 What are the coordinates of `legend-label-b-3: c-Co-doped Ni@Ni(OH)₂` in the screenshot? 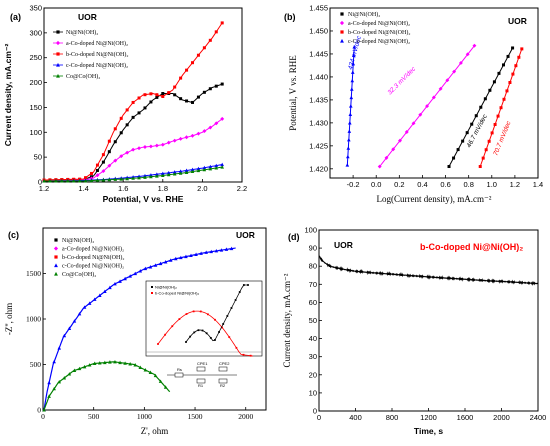 It's located at (379, 41).